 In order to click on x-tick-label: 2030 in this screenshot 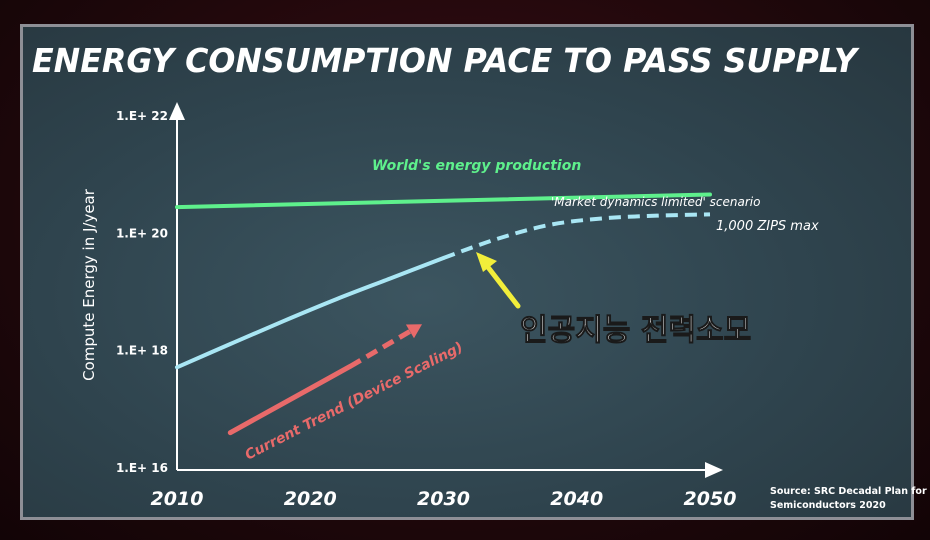, I will do `click(443, 499)`.